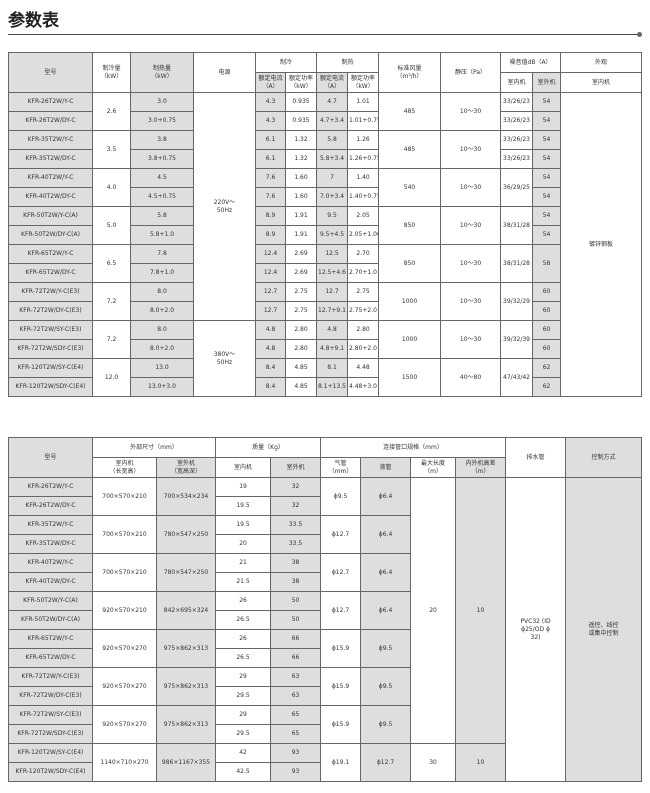  I want to click on noise-indoor-cell: 47/43/42, so click(517, 377).